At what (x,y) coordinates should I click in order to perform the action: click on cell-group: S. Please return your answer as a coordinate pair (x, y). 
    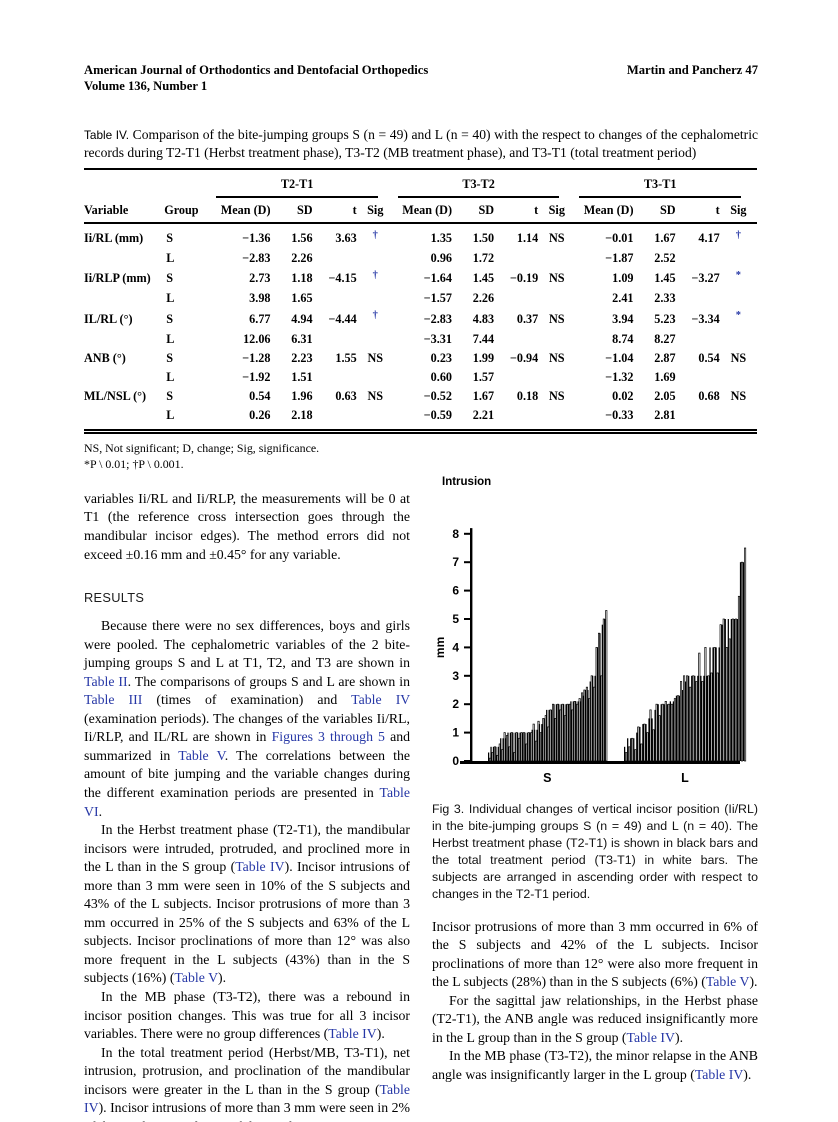
    Looking at the image, I should click on (169, 396).